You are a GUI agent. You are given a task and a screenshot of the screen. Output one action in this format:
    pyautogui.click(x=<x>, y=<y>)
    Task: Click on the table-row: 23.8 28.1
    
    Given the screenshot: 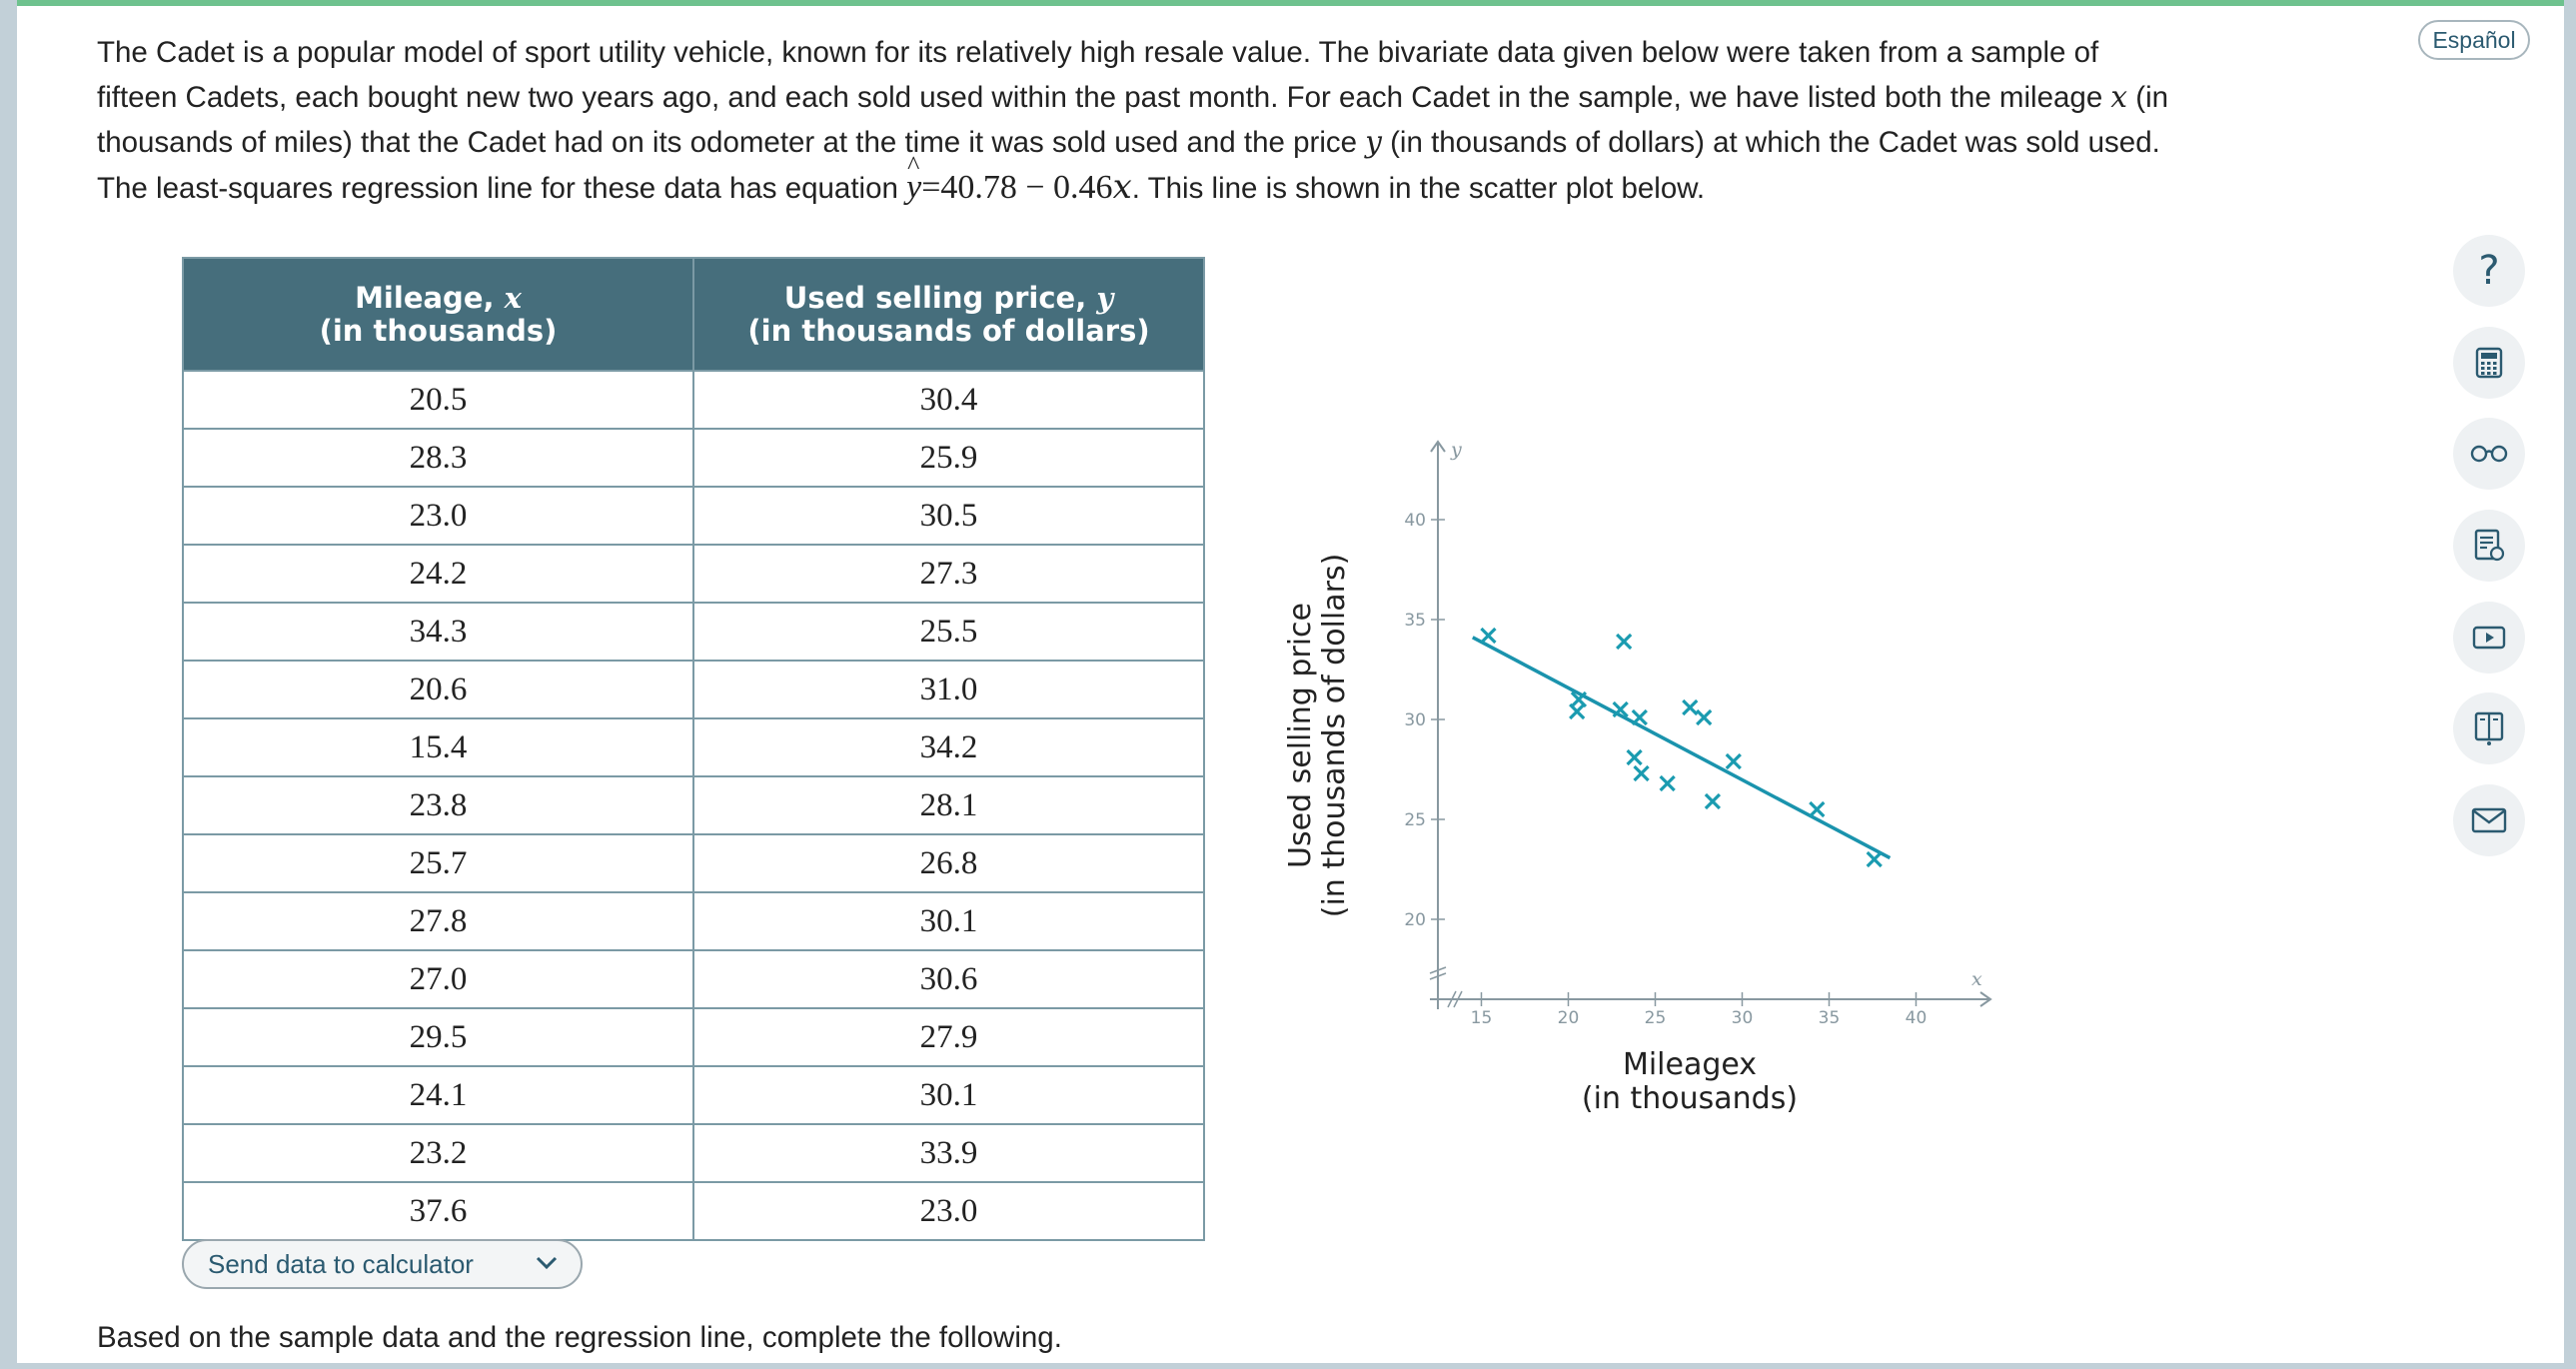 What is the action you would take?
    pyautogui.click(x=693, y=805)
    